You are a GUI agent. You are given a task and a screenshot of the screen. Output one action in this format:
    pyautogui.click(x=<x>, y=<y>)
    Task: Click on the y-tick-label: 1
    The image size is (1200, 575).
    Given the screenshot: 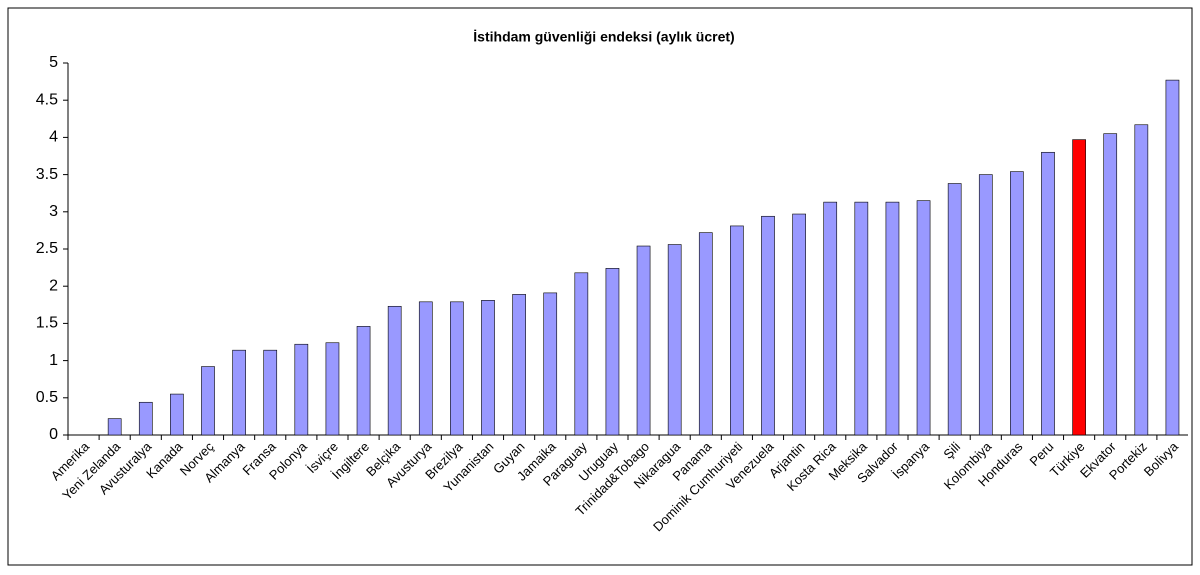 What is the action you would take?
    pyautogui.click(x=53, y=360)
    